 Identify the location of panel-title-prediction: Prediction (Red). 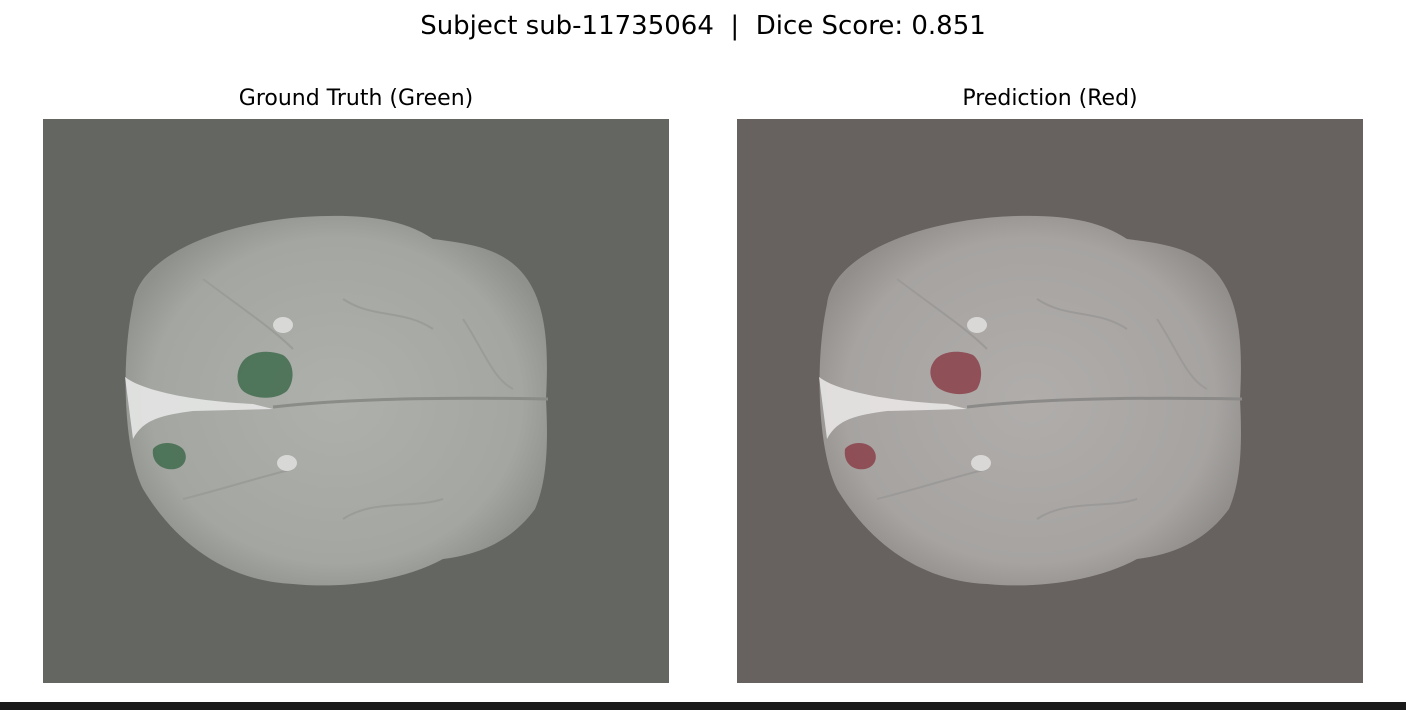
(1050, 98).